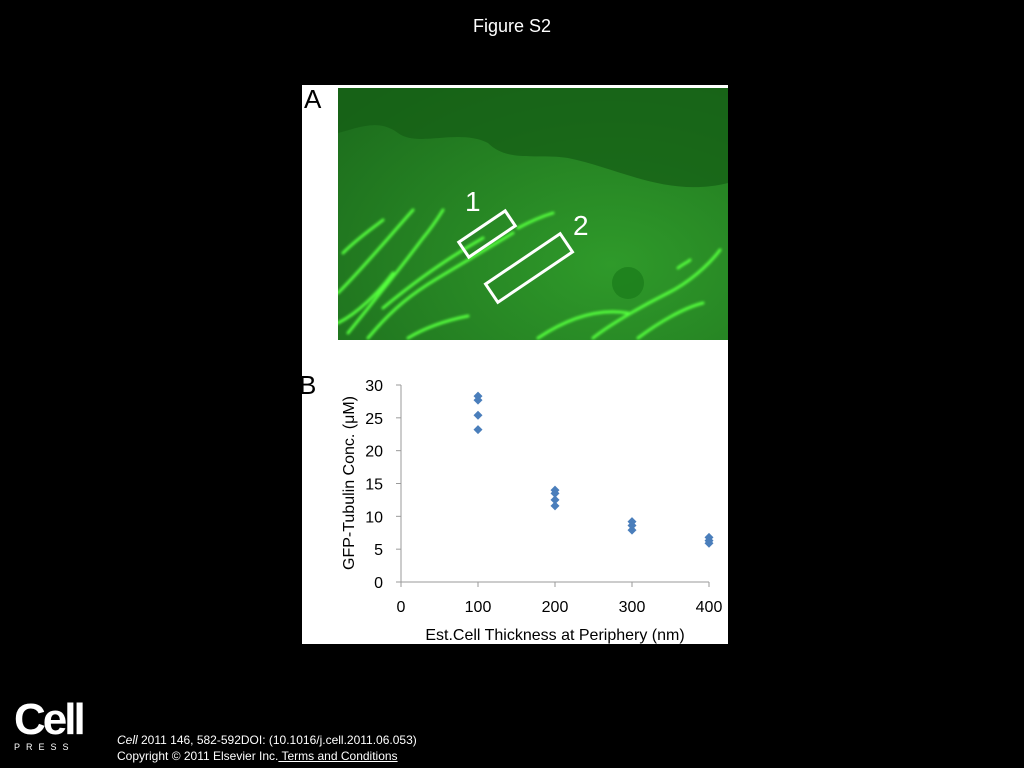 This screenshot has height=768, width=1024. What do you see at coordinates (50, 719) in the screenshot?
I see `logo-wordmark: Cell` at bounding box center [50, 719].